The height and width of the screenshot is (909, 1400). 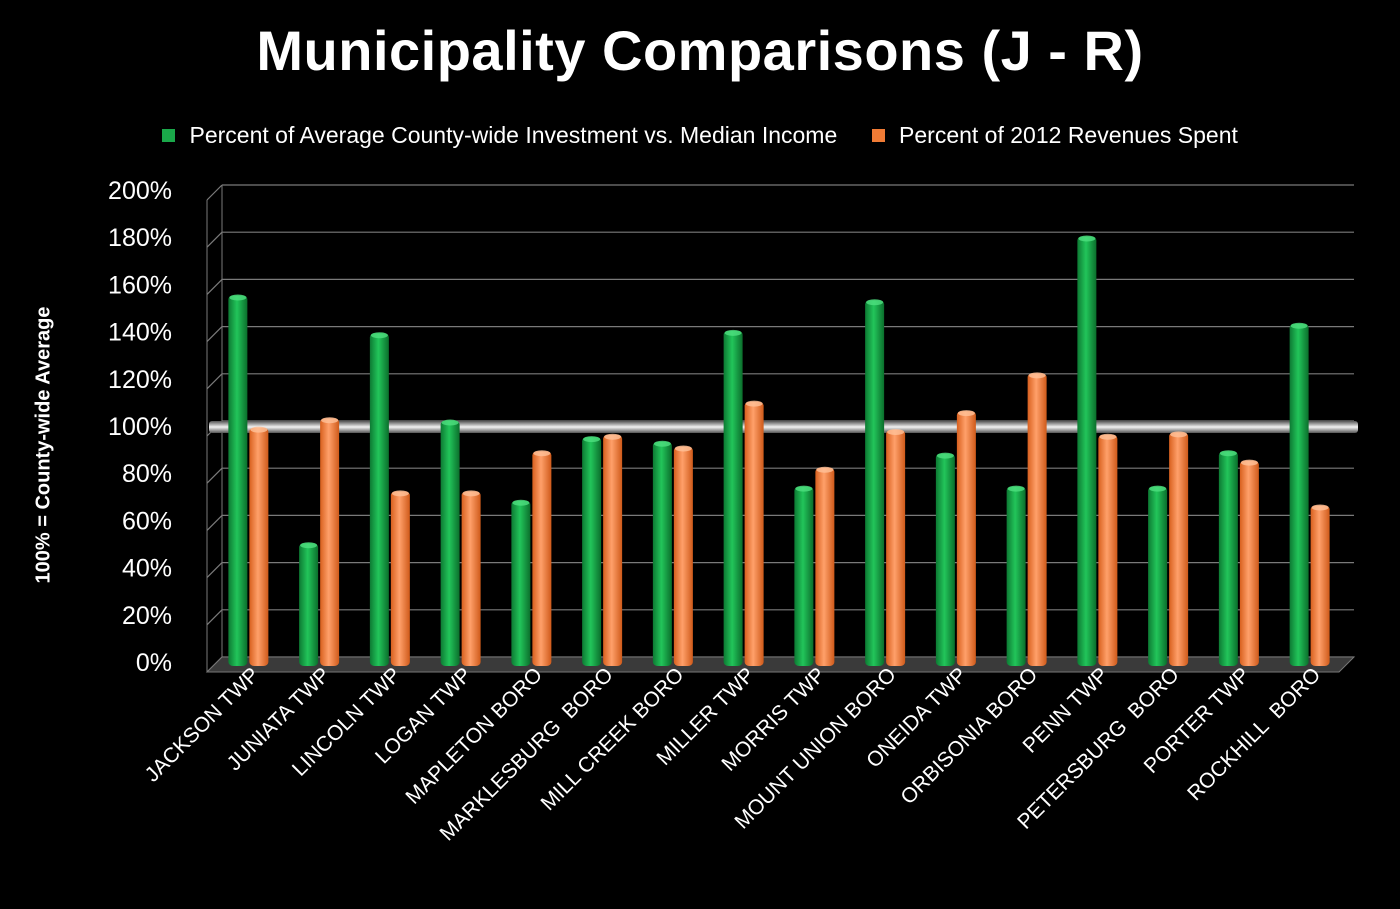 I want to click on y-tick-label: 140%, so click(x=140, y=333).